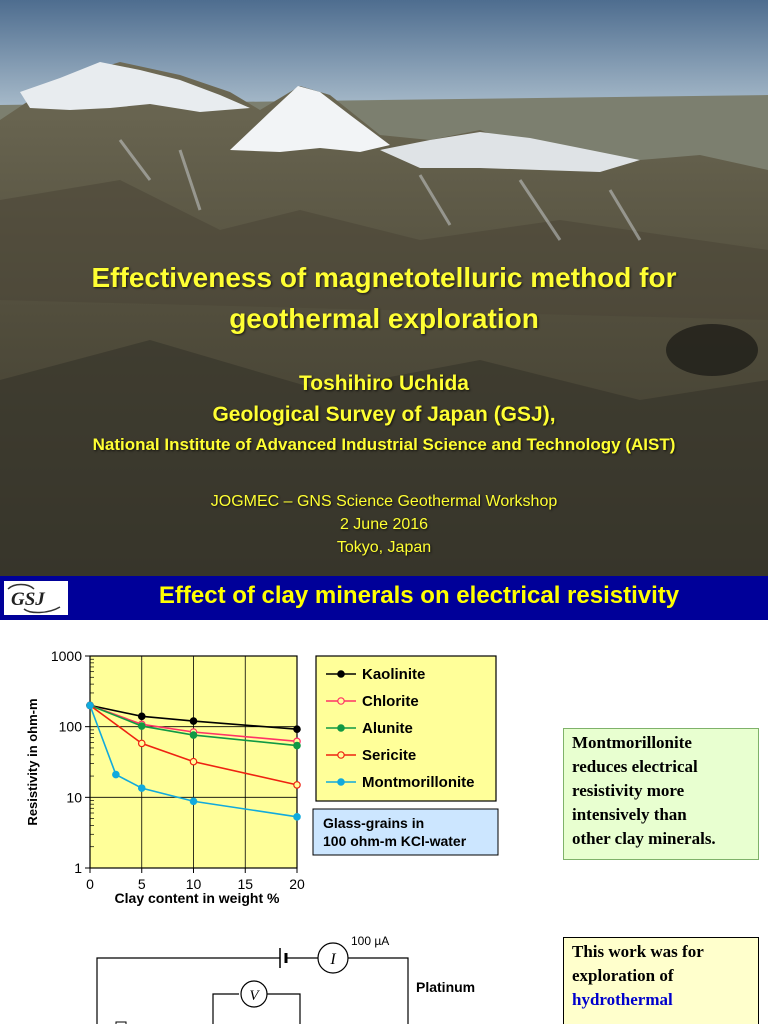 This screenshot has height=1024, width=768. What do you see at coordinates (384, 524) in the screenshot?
I see `event-date: 2 June 2016` at bounding box center [384, 524].